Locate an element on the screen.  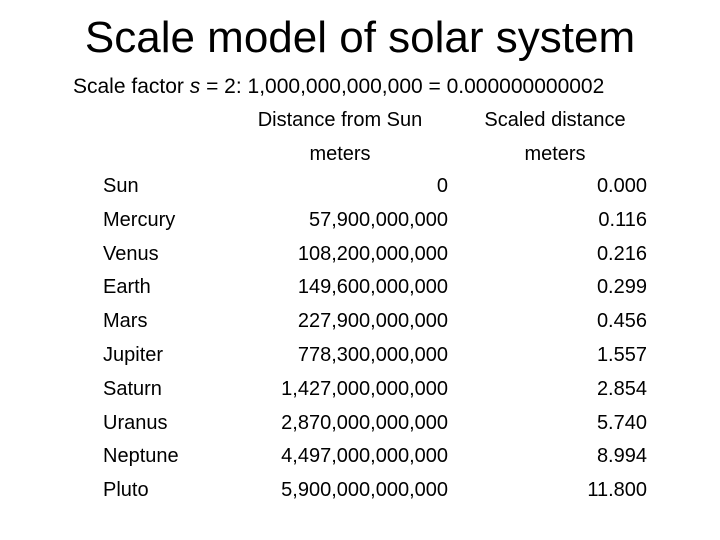
distance: 108,200,000,000 is located at coordinates (372, 253).